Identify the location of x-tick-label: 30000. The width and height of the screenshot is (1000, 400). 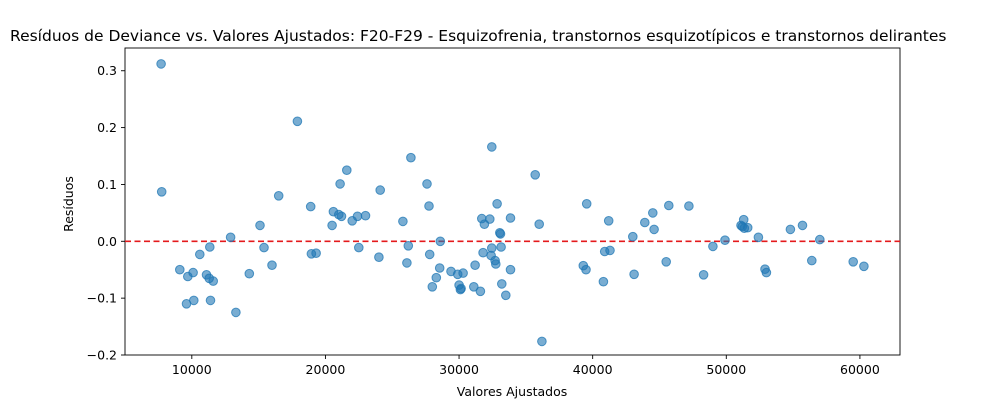
(459, 369).